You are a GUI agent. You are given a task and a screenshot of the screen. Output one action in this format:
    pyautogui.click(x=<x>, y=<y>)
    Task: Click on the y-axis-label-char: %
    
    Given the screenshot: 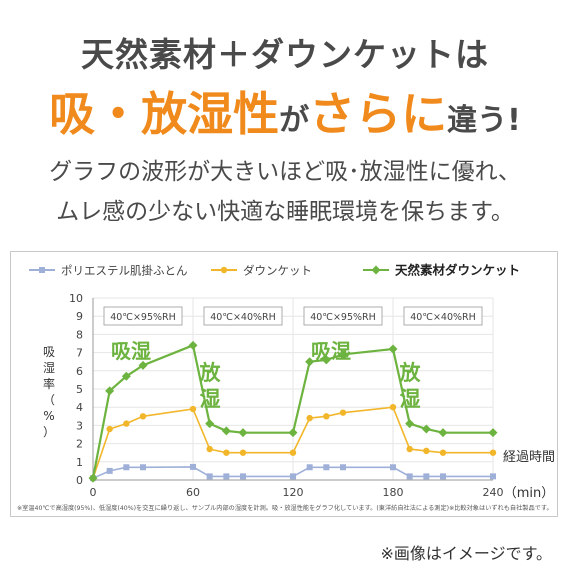 What is the action you would take?
    pyautogui.click(x=48, y=416)
    